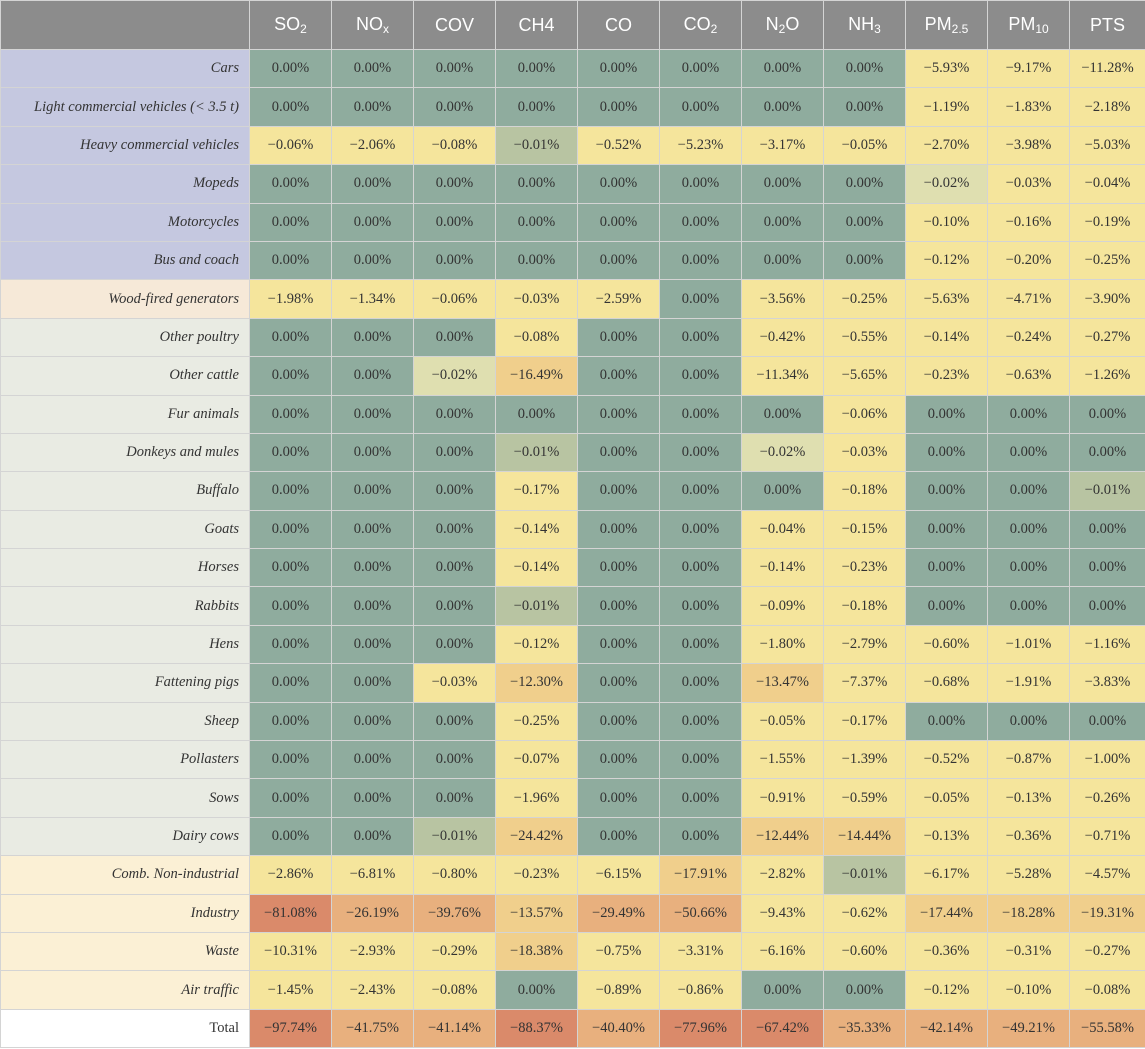 This screenshot has height=1049, width=1145. Describe the element at coordinates (618, 1028) in the screenshot. I see `value-cell: −40.40%` at that location.